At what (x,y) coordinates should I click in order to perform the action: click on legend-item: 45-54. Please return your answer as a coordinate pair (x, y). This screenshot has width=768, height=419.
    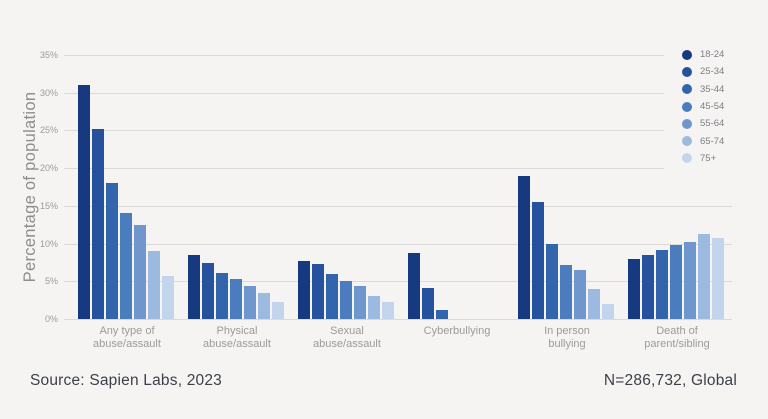
    Looking at the image, I should click on (703, 106).